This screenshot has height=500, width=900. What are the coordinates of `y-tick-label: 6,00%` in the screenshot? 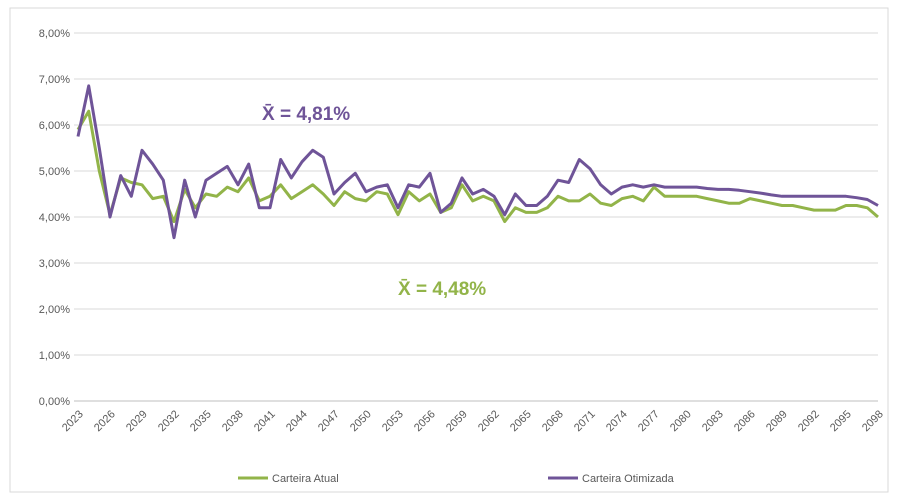 It's located at (54, 126).